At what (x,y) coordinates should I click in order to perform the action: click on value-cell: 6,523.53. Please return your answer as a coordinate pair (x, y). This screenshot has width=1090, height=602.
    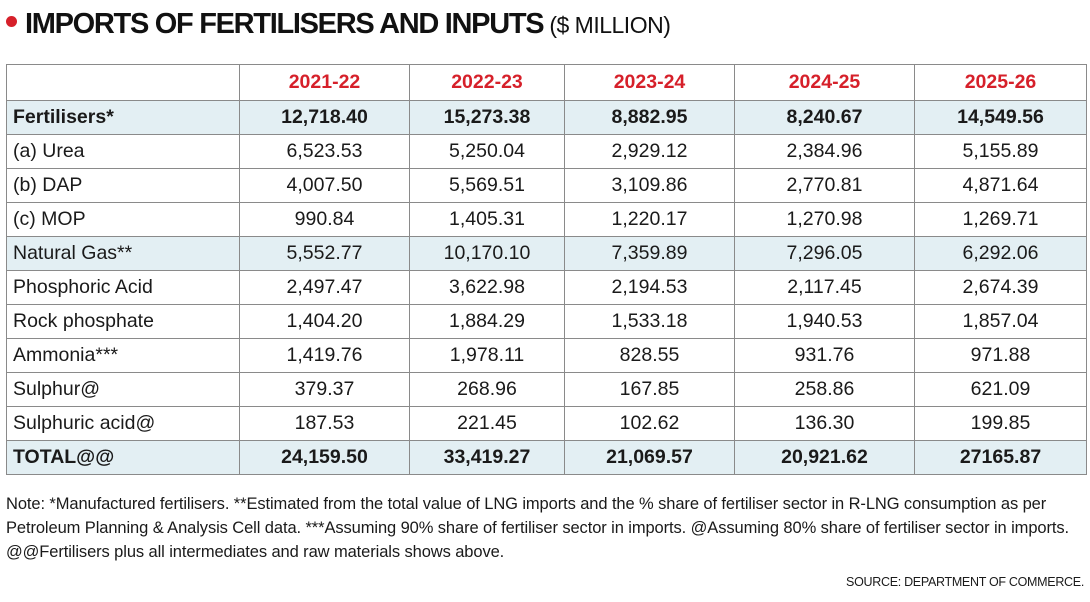
    Looking at the image, I should click on (324, 151).